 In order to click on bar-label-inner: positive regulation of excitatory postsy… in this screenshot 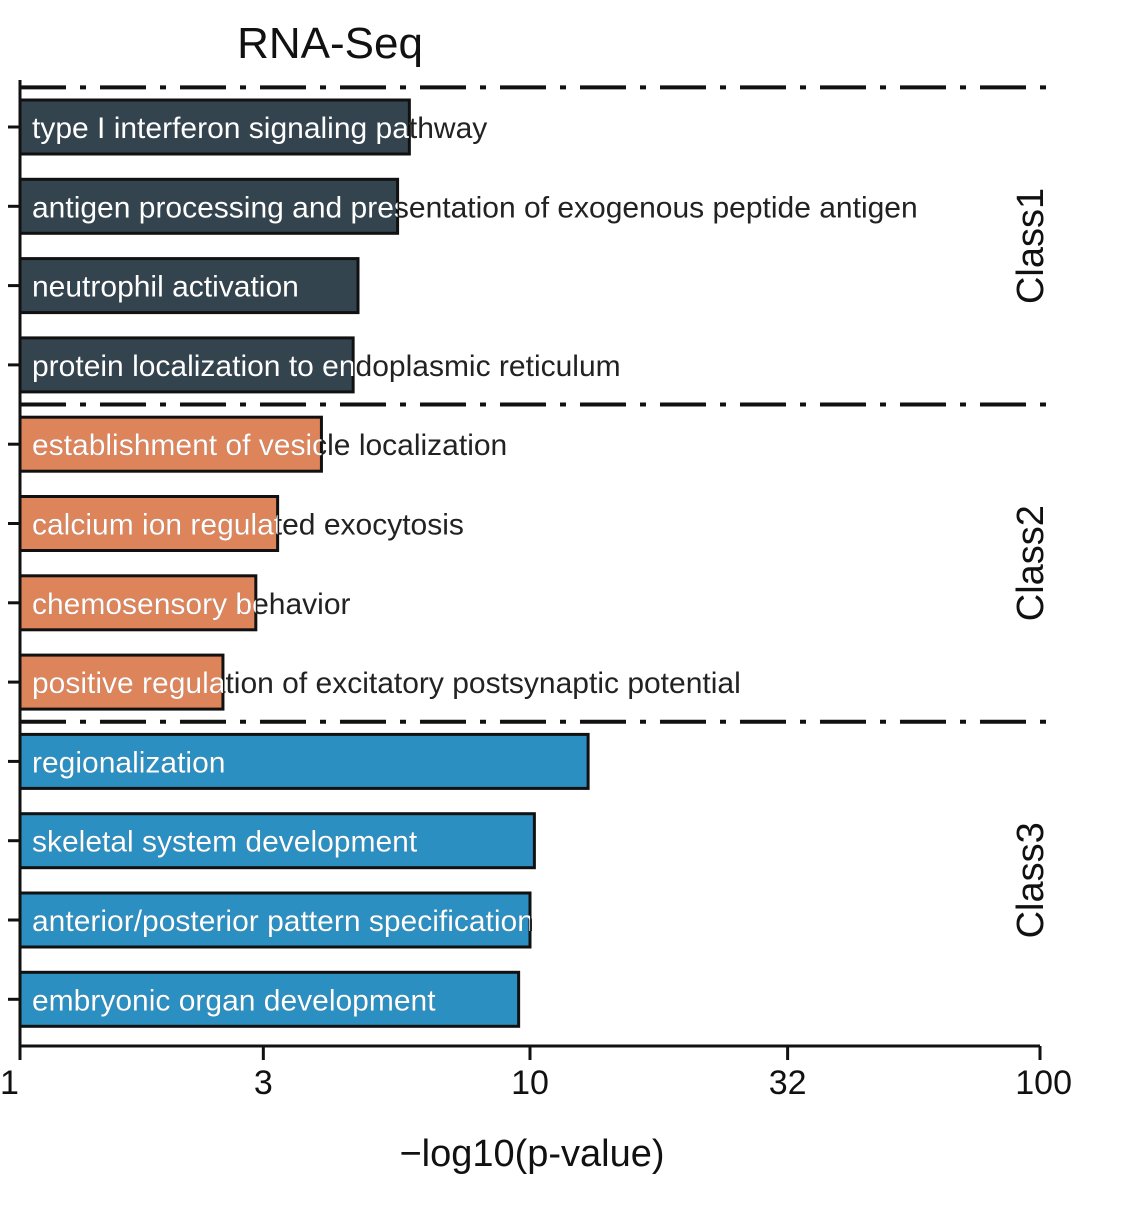, I will do `click(386, 683)`.